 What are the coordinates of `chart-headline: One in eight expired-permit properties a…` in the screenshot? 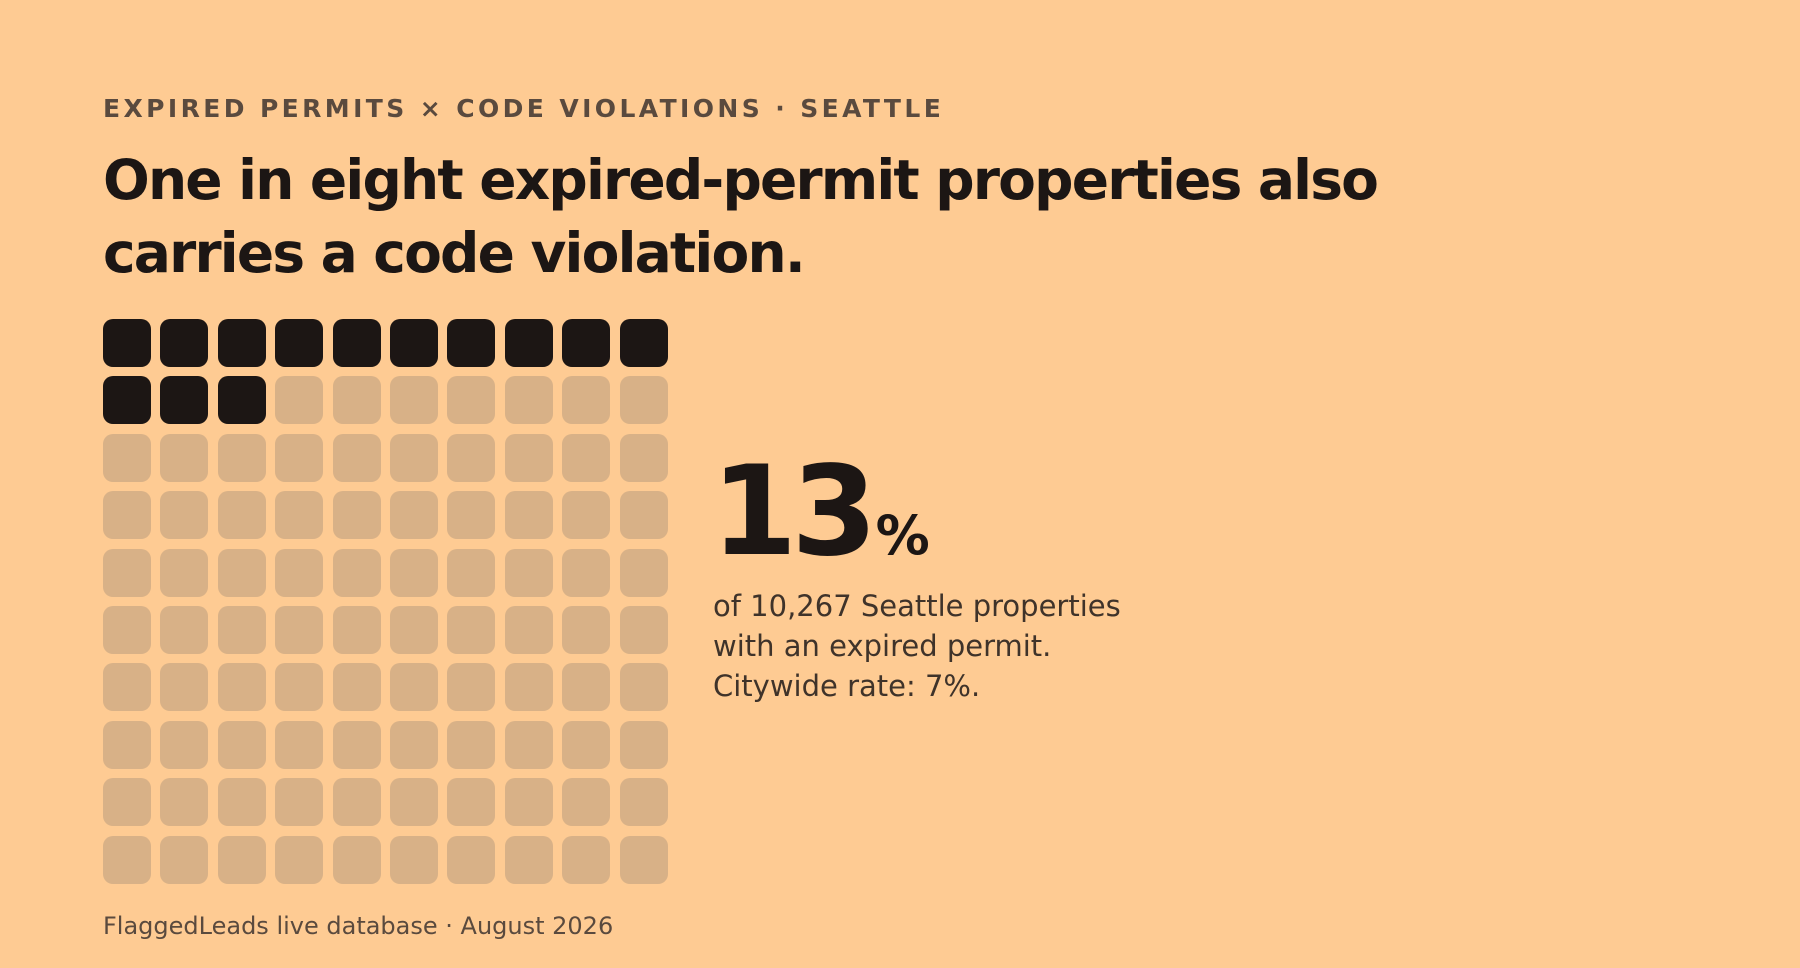 It's located at (741, 216).